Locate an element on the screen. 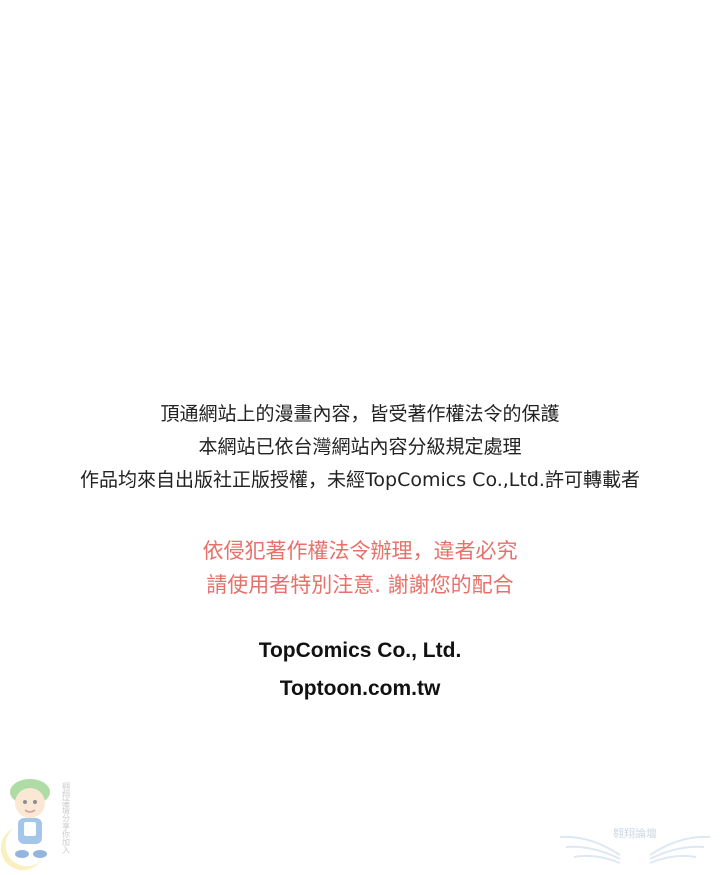 Image resolution: width=720 pixels, height=875 pixels. notice-line-3: 作品均來自出版社正版授權，未經TopComics Co.,Ltd.許可轉載者 is located at coordinates (360, 480).